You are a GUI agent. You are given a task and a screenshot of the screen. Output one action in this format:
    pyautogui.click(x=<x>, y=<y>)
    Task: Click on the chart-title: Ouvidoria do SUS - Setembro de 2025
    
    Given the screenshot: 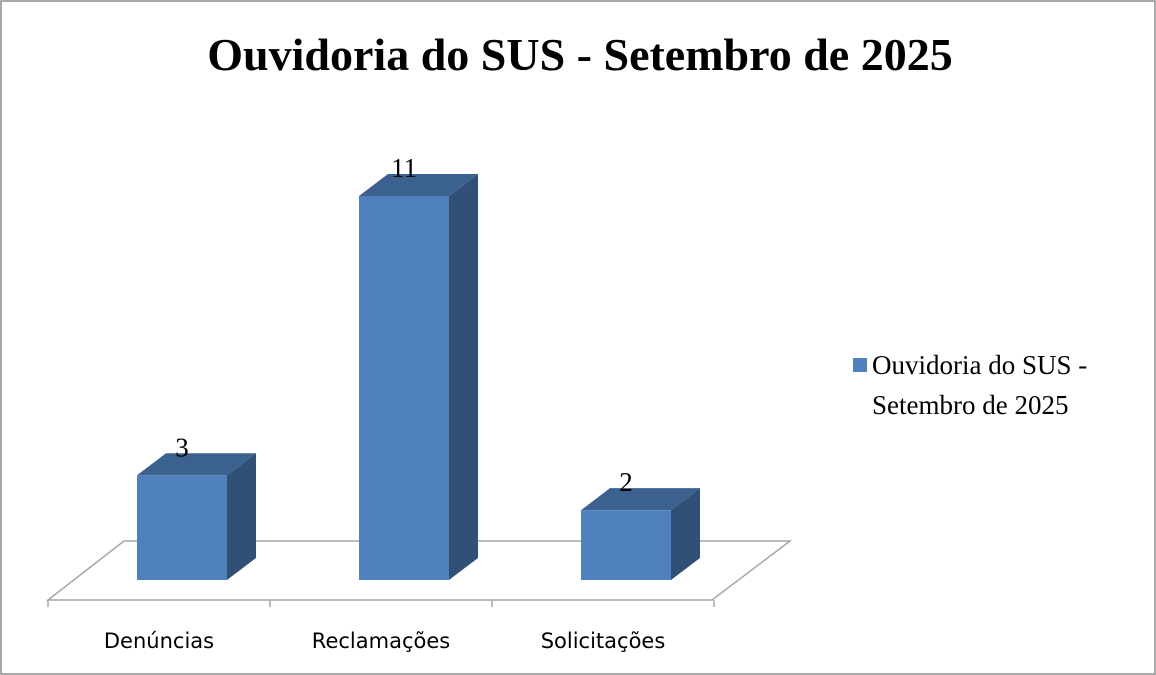 What is the action you would take?
    pyautogui.click(x=579, y=54)
    